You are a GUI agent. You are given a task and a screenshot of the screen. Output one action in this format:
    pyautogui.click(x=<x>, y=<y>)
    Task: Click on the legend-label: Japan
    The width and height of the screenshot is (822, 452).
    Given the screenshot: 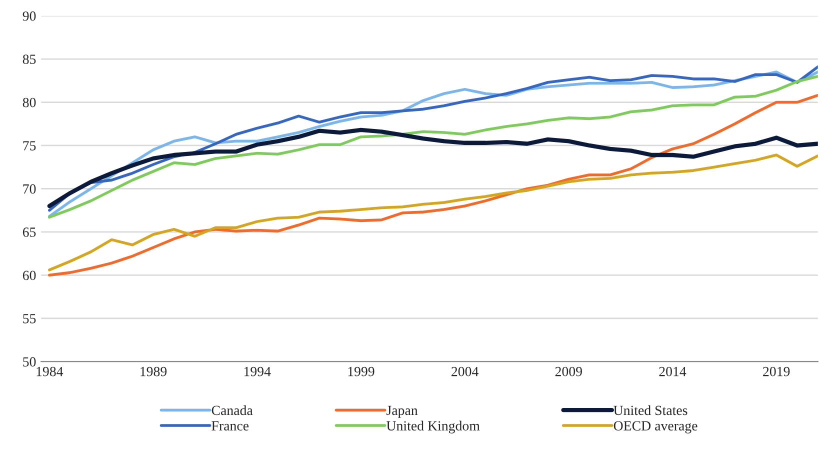 What is the action you would take?
    pyautogui.click(x=402, y=412)
    